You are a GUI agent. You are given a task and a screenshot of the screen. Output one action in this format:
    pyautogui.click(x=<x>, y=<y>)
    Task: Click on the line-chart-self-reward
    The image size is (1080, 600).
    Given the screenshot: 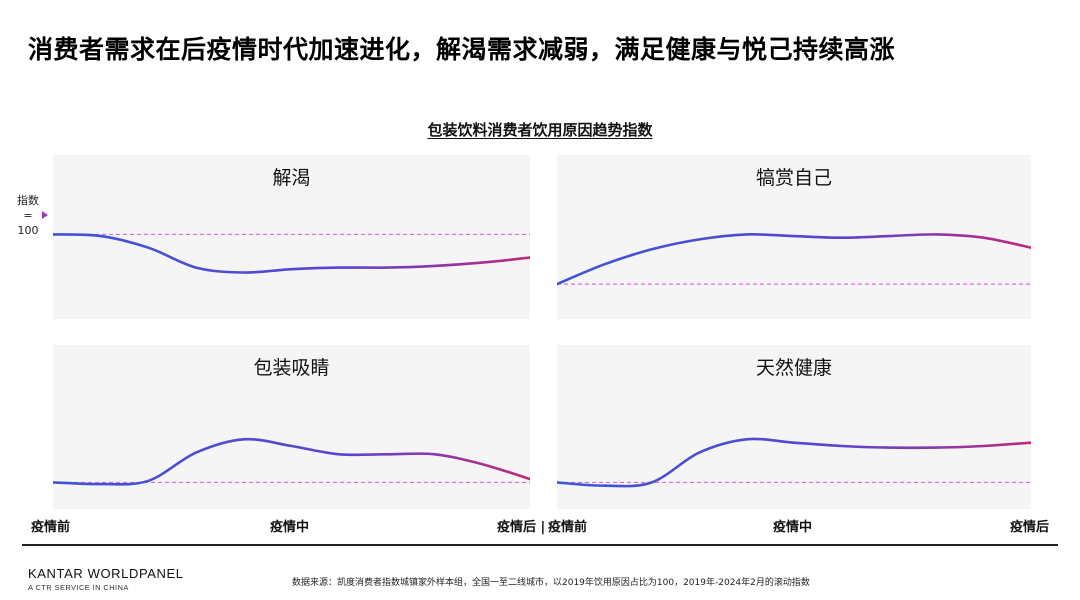 What is the action you would take?
    pyautogui.click(x=794, y=259)
    